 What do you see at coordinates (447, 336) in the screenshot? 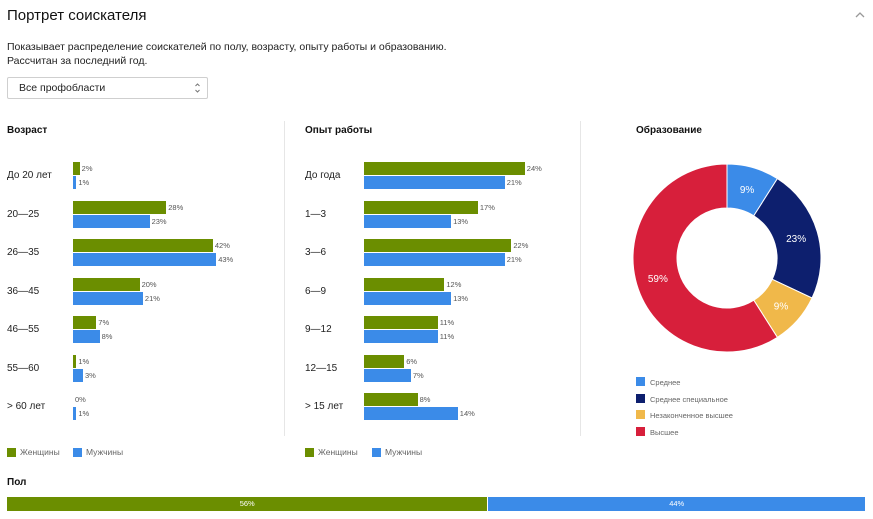
I see `experience-men-value: 11%` at bounding box center [447, 336].